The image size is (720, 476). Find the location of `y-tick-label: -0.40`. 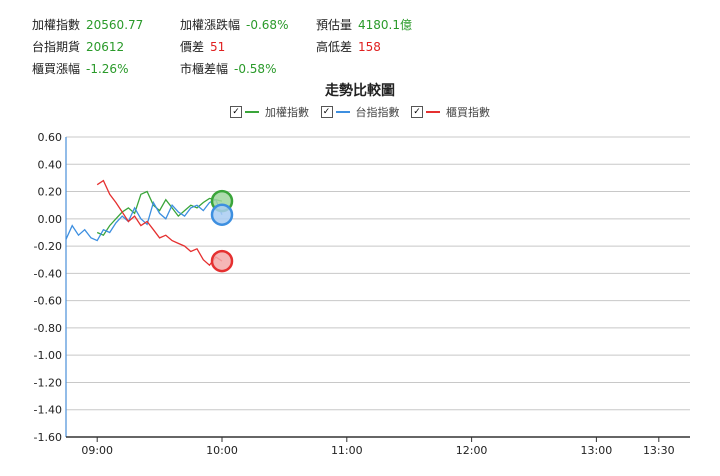

y-tick-label: -0.40 is located at coordinates (48, 273).